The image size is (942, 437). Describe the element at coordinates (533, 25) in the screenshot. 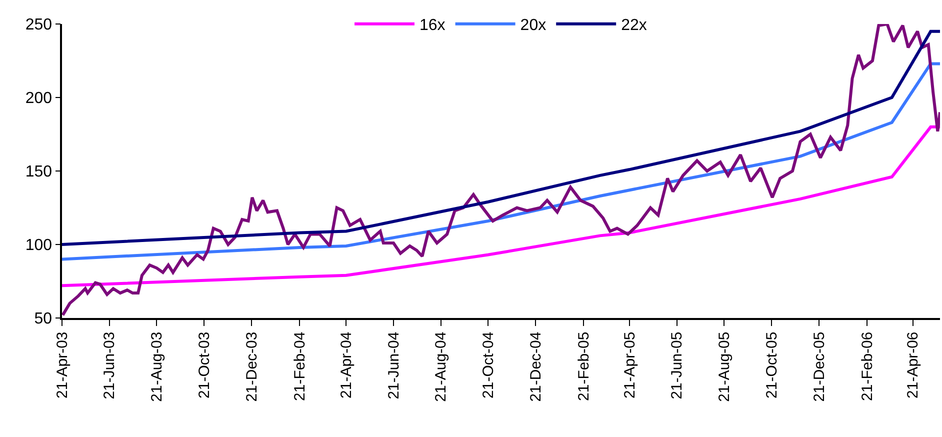

I see `legend-label: 20x` at that location.